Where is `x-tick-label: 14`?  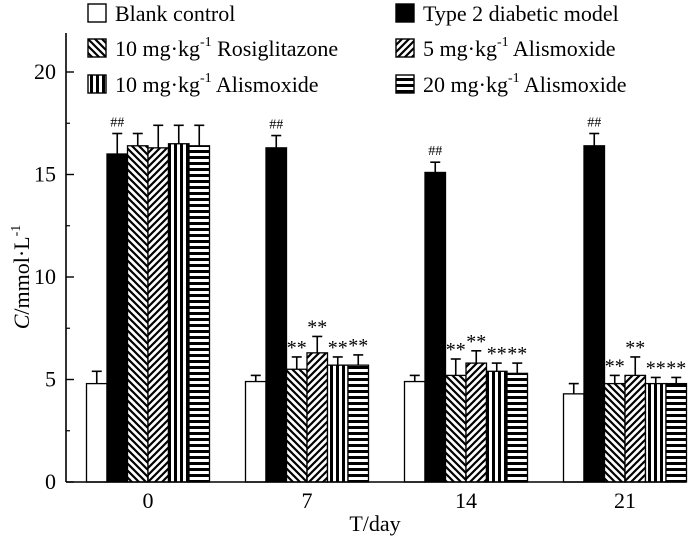 x-tick-label: 14 is located at coordinates (466, 500).